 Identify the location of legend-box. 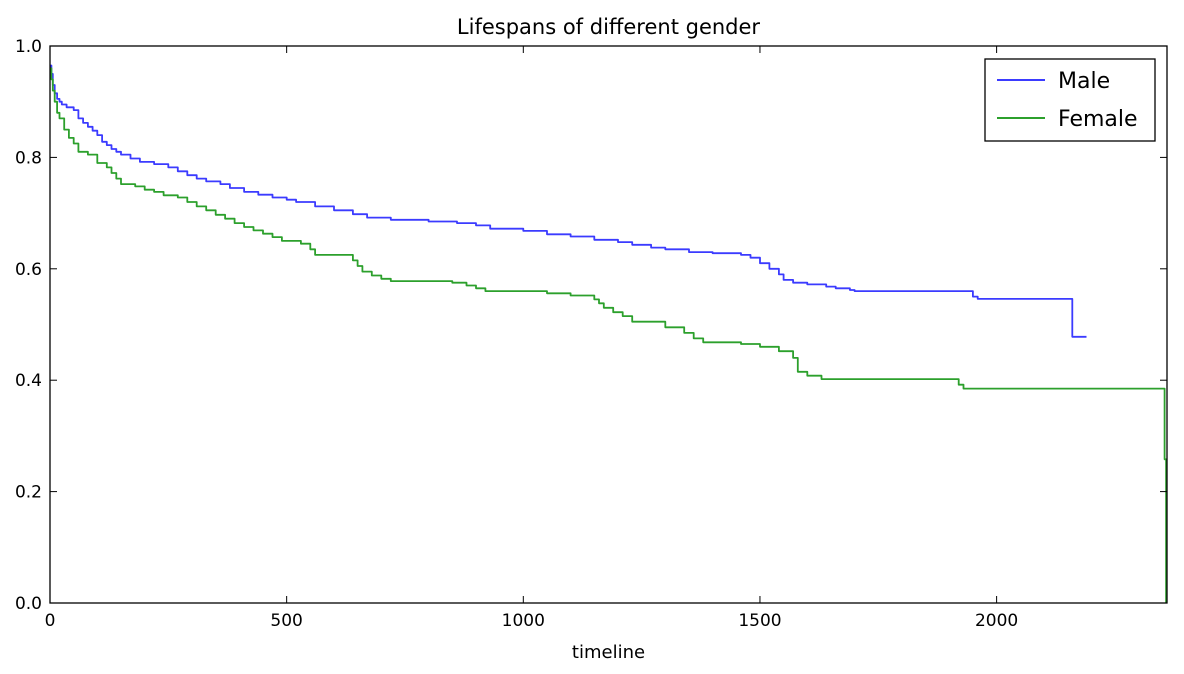
(1070, 100).